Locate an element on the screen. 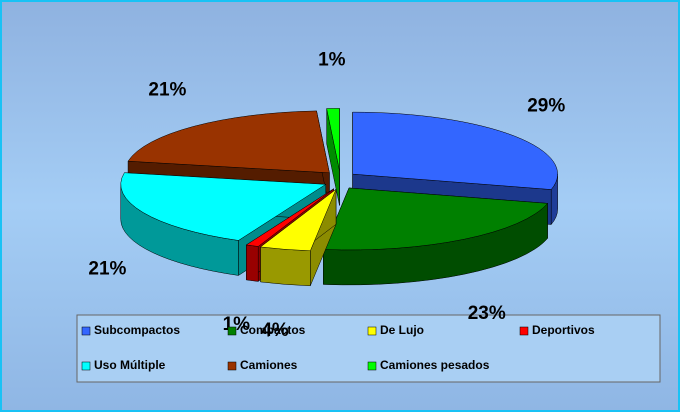 The image size is (680, 412). legend-label: Camiones is located at coordinates (269, 365).